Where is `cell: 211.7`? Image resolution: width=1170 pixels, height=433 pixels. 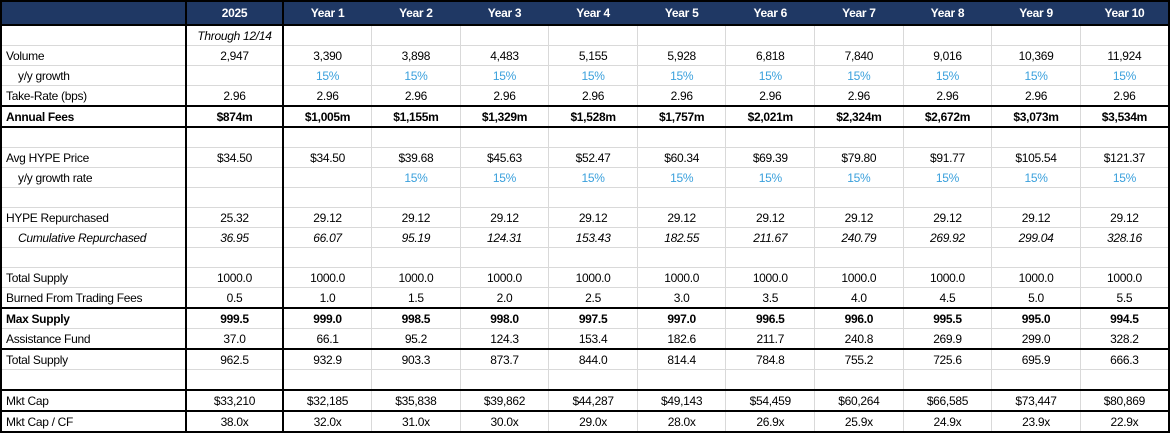 cell: 211.7 is located at coordinates (770, 339).